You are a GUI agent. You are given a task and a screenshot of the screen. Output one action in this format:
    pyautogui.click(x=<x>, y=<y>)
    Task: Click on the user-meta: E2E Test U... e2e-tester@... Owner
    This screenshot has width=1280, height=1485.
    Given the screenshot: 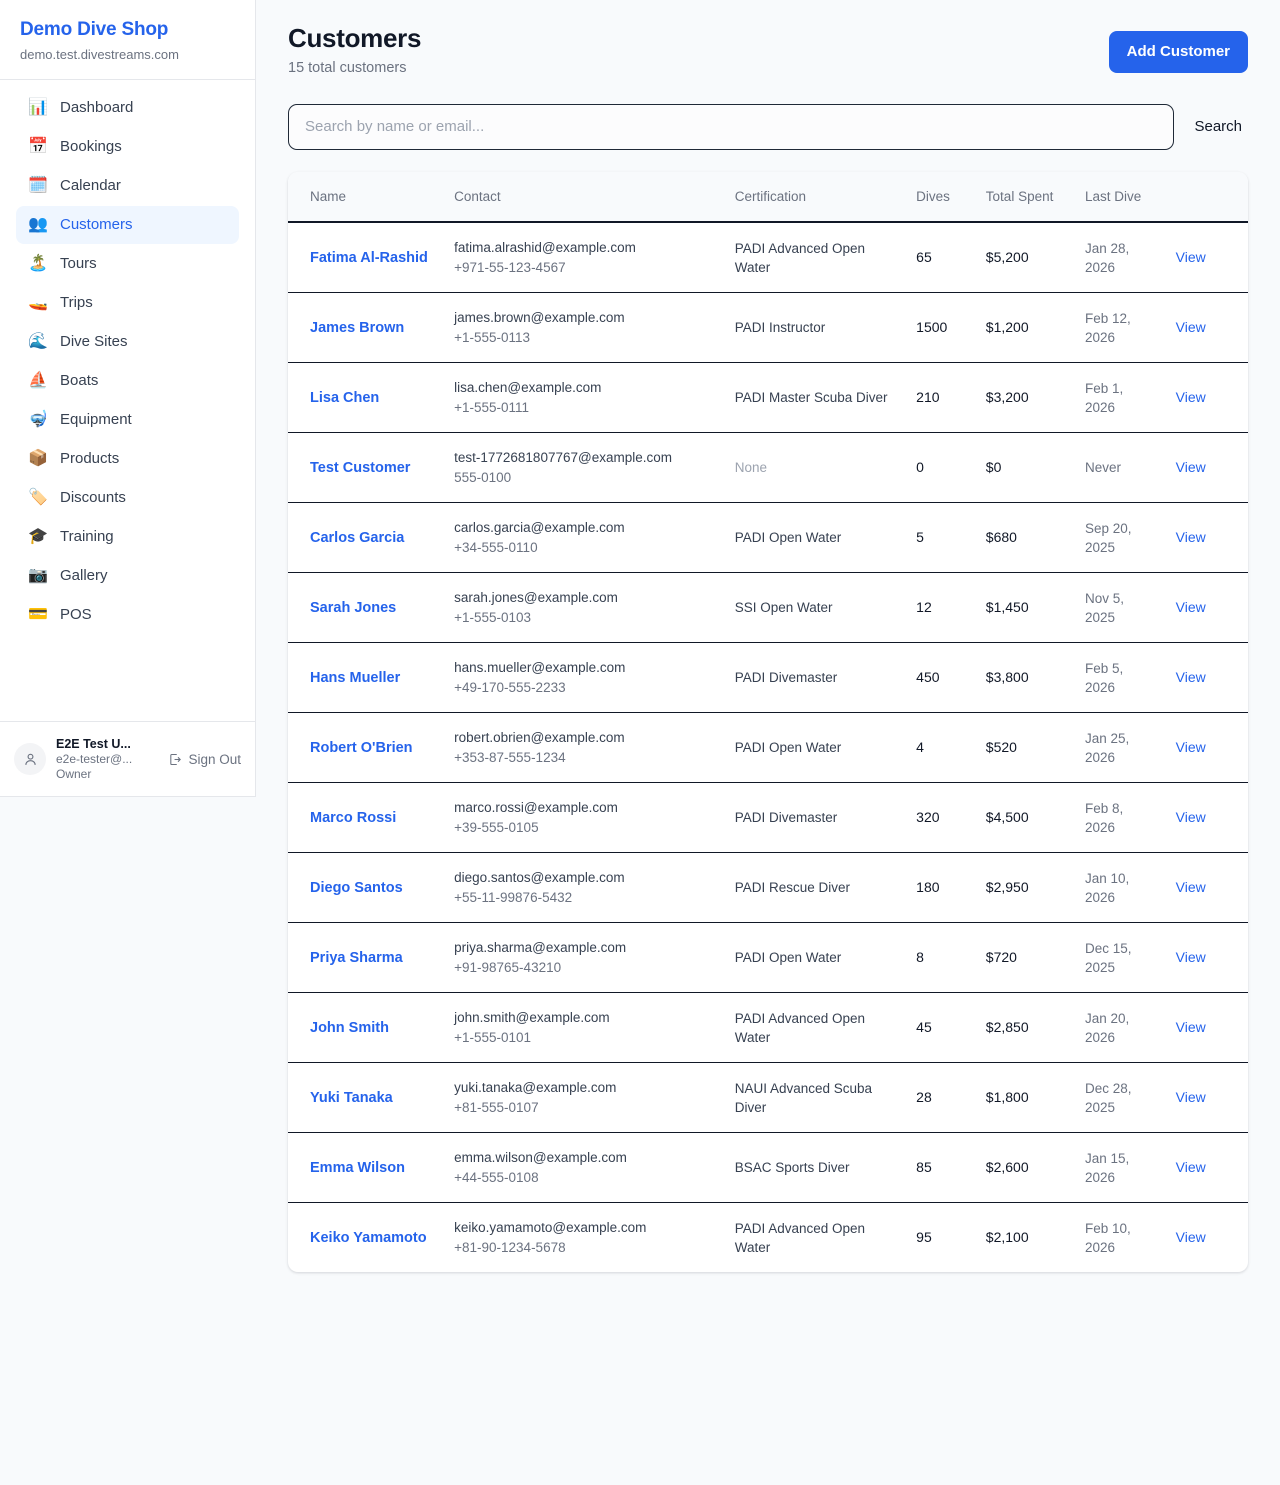 What is the action you would take?
    pyautogui.click(x=107, y=759)
    